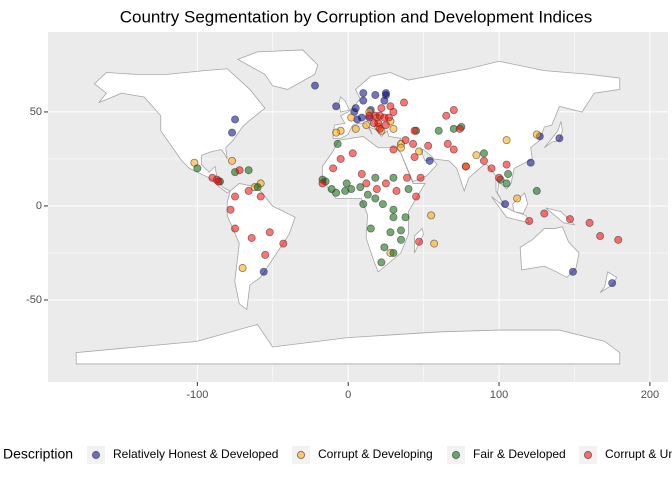 The height and width of the screenshot is (480, 672). I want to click on x-tick-label: -100, so click(197, 395).